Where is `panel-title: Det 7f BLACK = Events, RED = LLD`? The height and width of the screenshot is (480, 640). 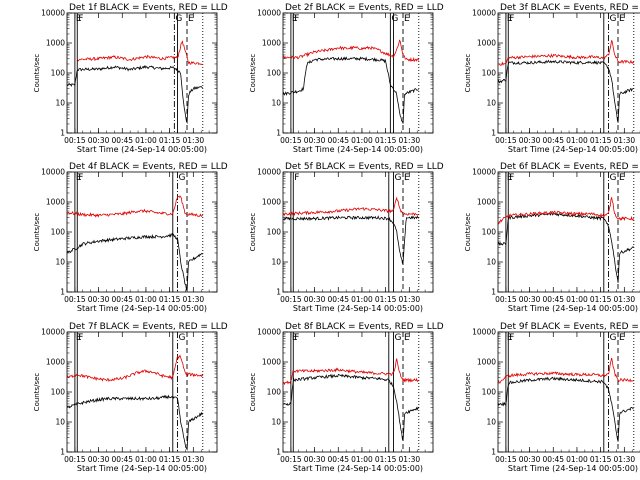 panel-title: Det 7f BLACK = Events, RED = LLD is located at coordinates (148, 327).